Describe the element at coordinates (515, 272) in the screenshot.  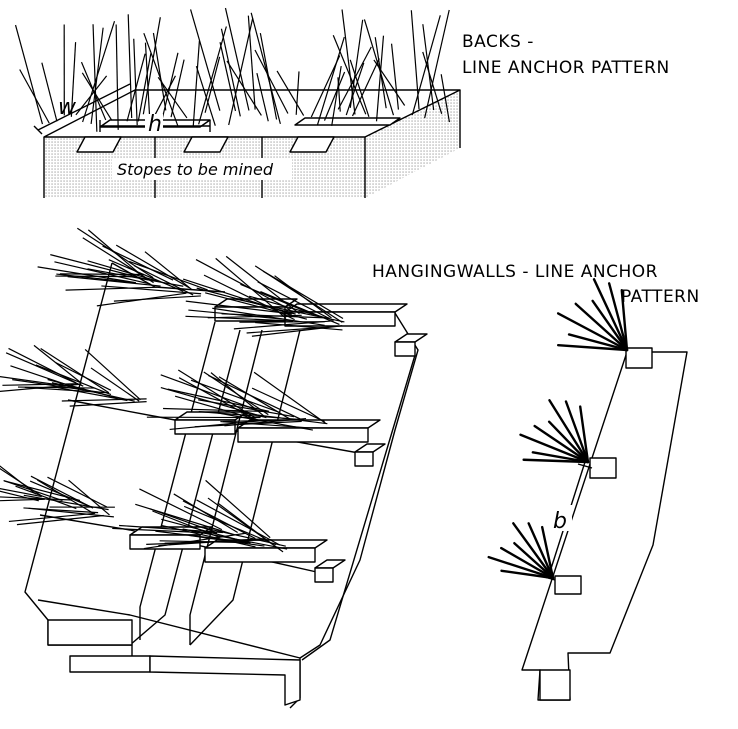
I see `hangingwall-title-line1: HANGINGWALLS - LINE ANCHOR` at that location.